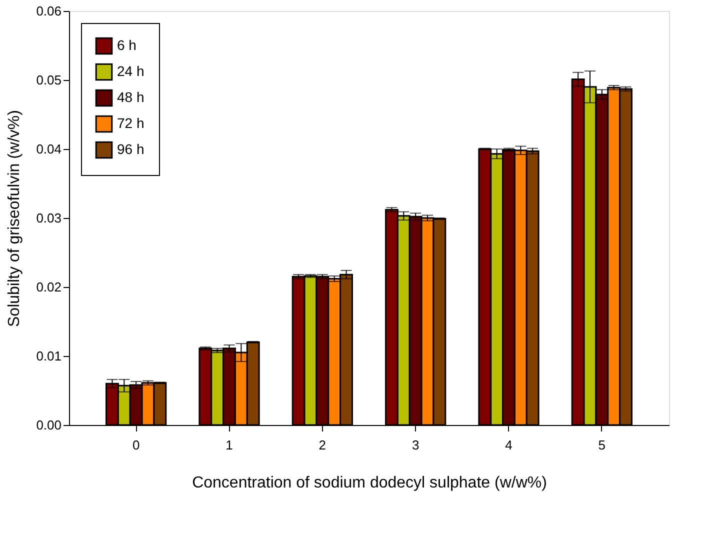 Image resolution: width=704 pixels, height=536 pixels. What do you see at coordinates (49, 425) in the screenshot?
I see `y-tick-label: 0.00` at bounding box center [49, 425].